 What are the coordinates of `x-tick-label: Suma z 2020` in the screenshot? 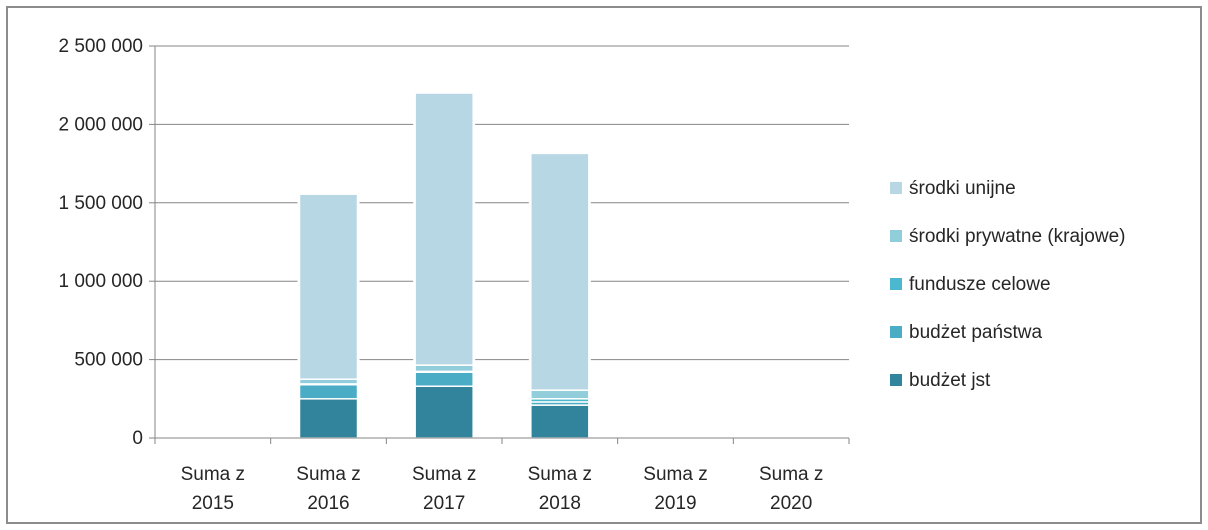 It's located at (791, 489).